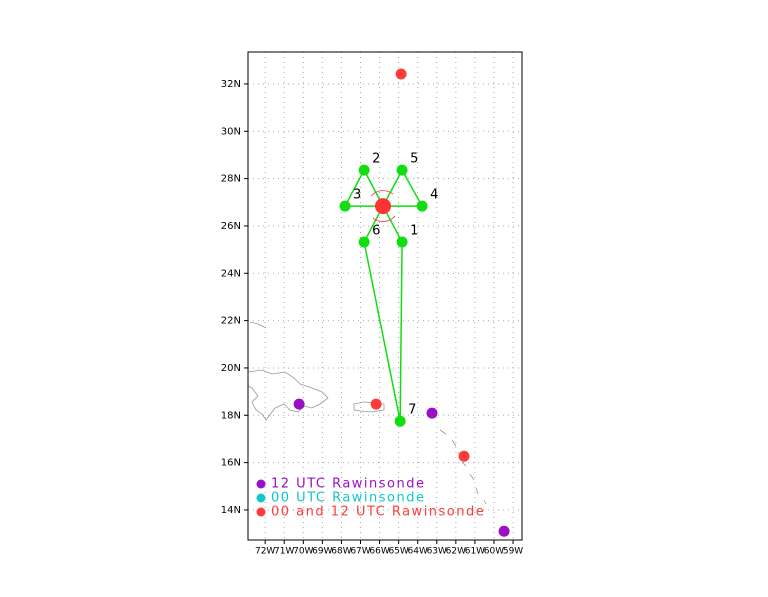  I want to click on y-tick-label: 22N, so click(231, 321).